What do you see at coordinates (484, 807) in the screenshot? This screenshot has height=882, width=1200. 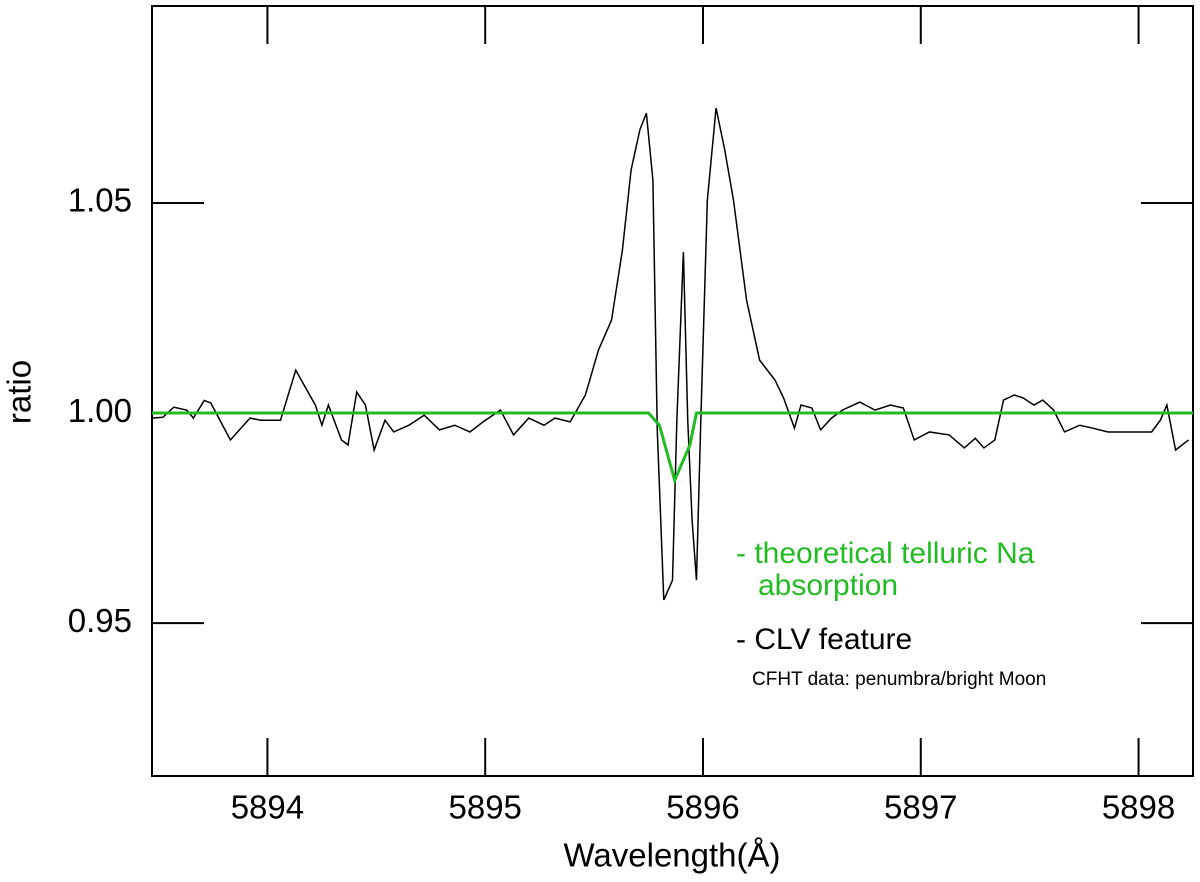 I see `x-tick-label: 5895` at bounding box center [484, 807].